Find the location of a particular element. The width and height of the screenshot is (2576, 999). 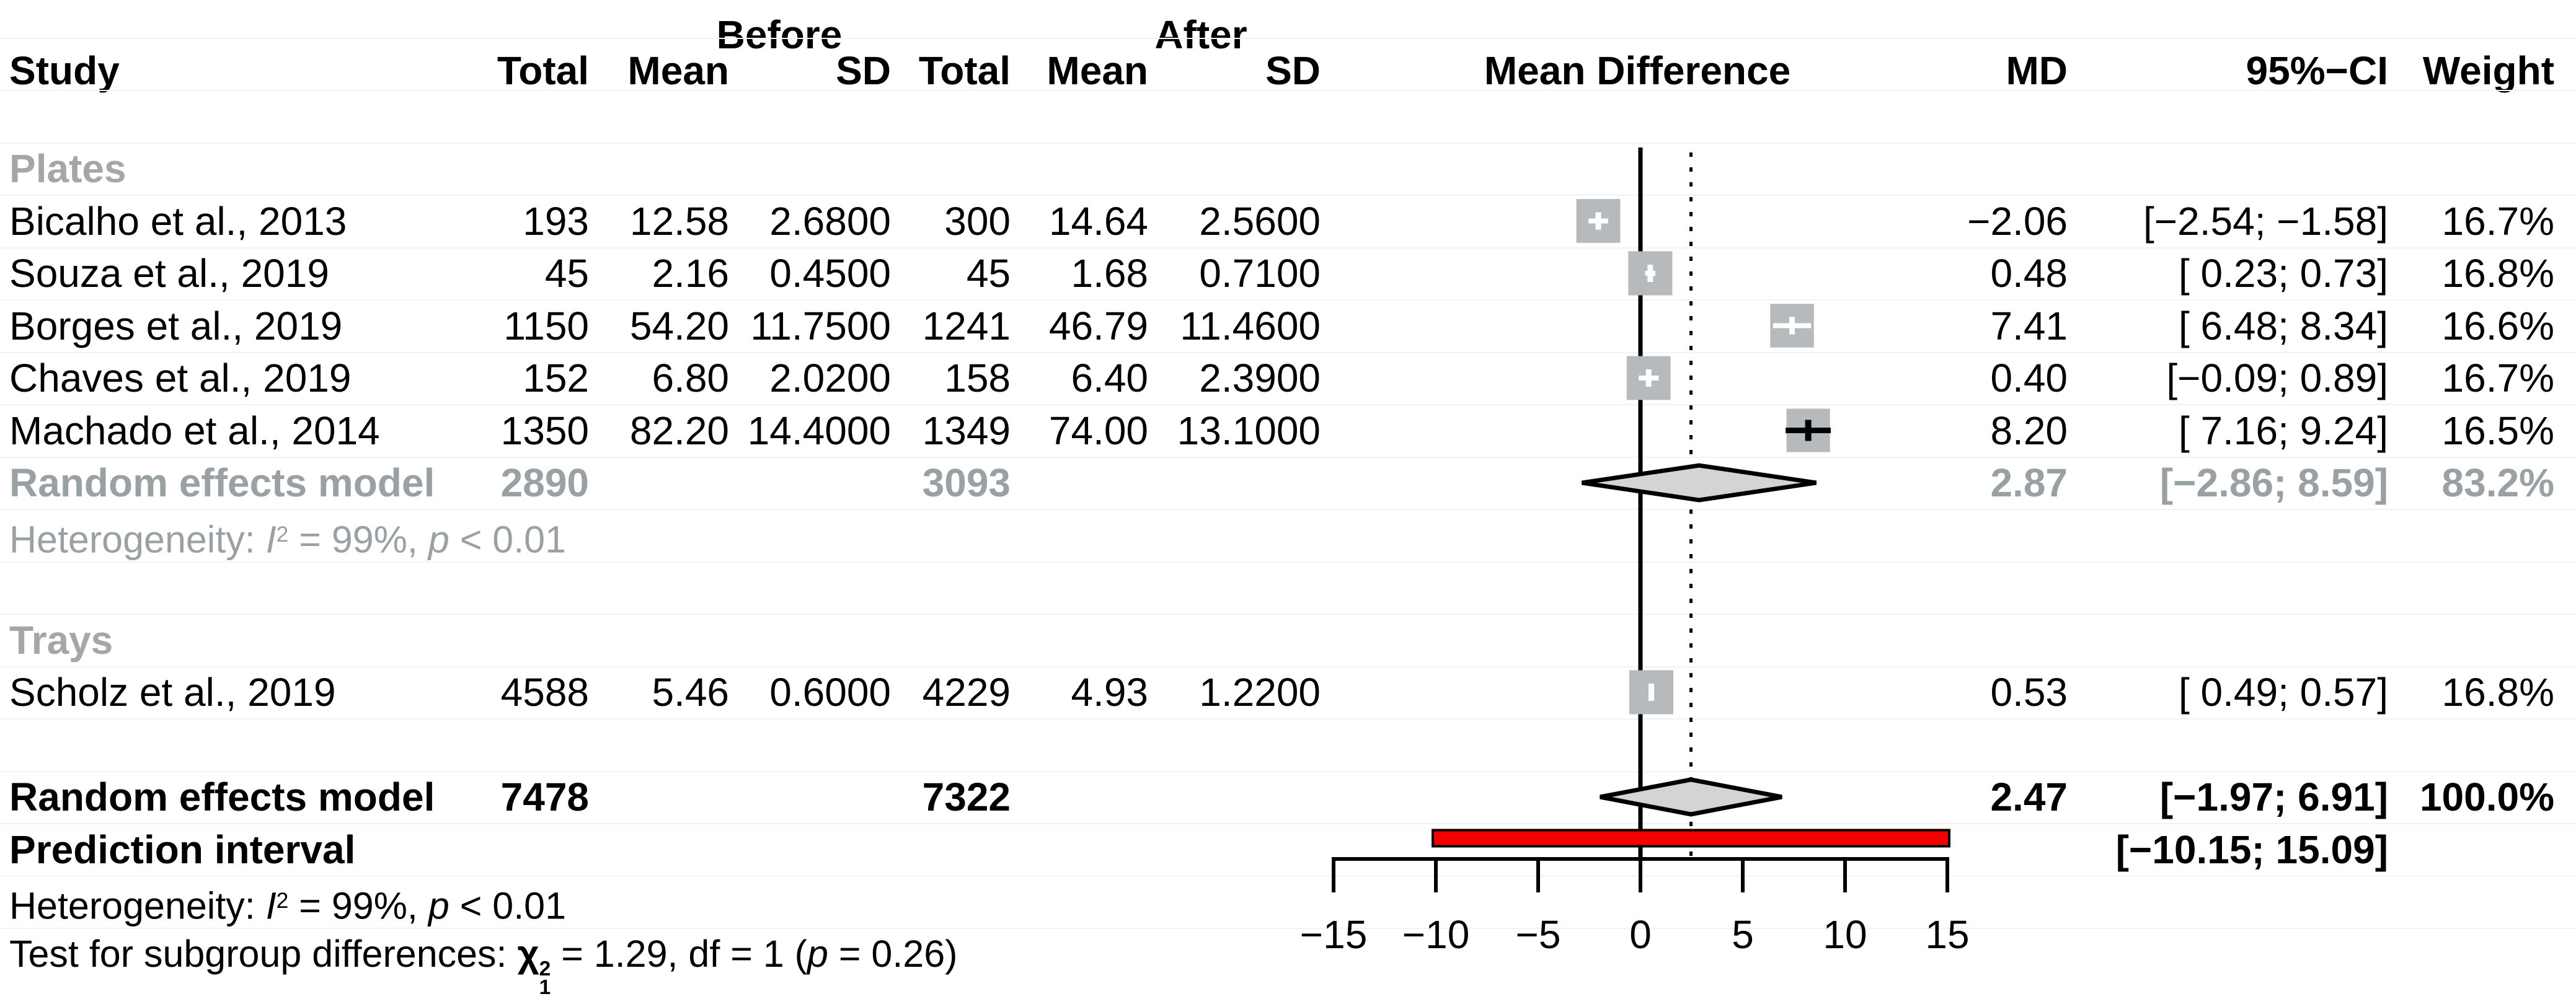

header-md: MD is located at coordinates (2037, 70).